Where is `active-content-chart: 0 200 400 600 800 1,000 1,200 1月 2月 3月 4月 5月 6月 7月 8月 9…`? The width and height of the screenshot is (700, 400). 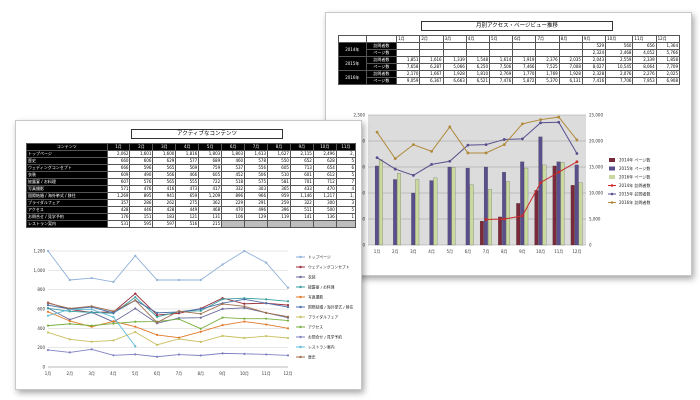
active-content-chart: 0 200 400 600 800 1,000 1,200 1月 2月 3月 4月 5月 6月 7月 8月 9… is located at coordinates (194, 313).